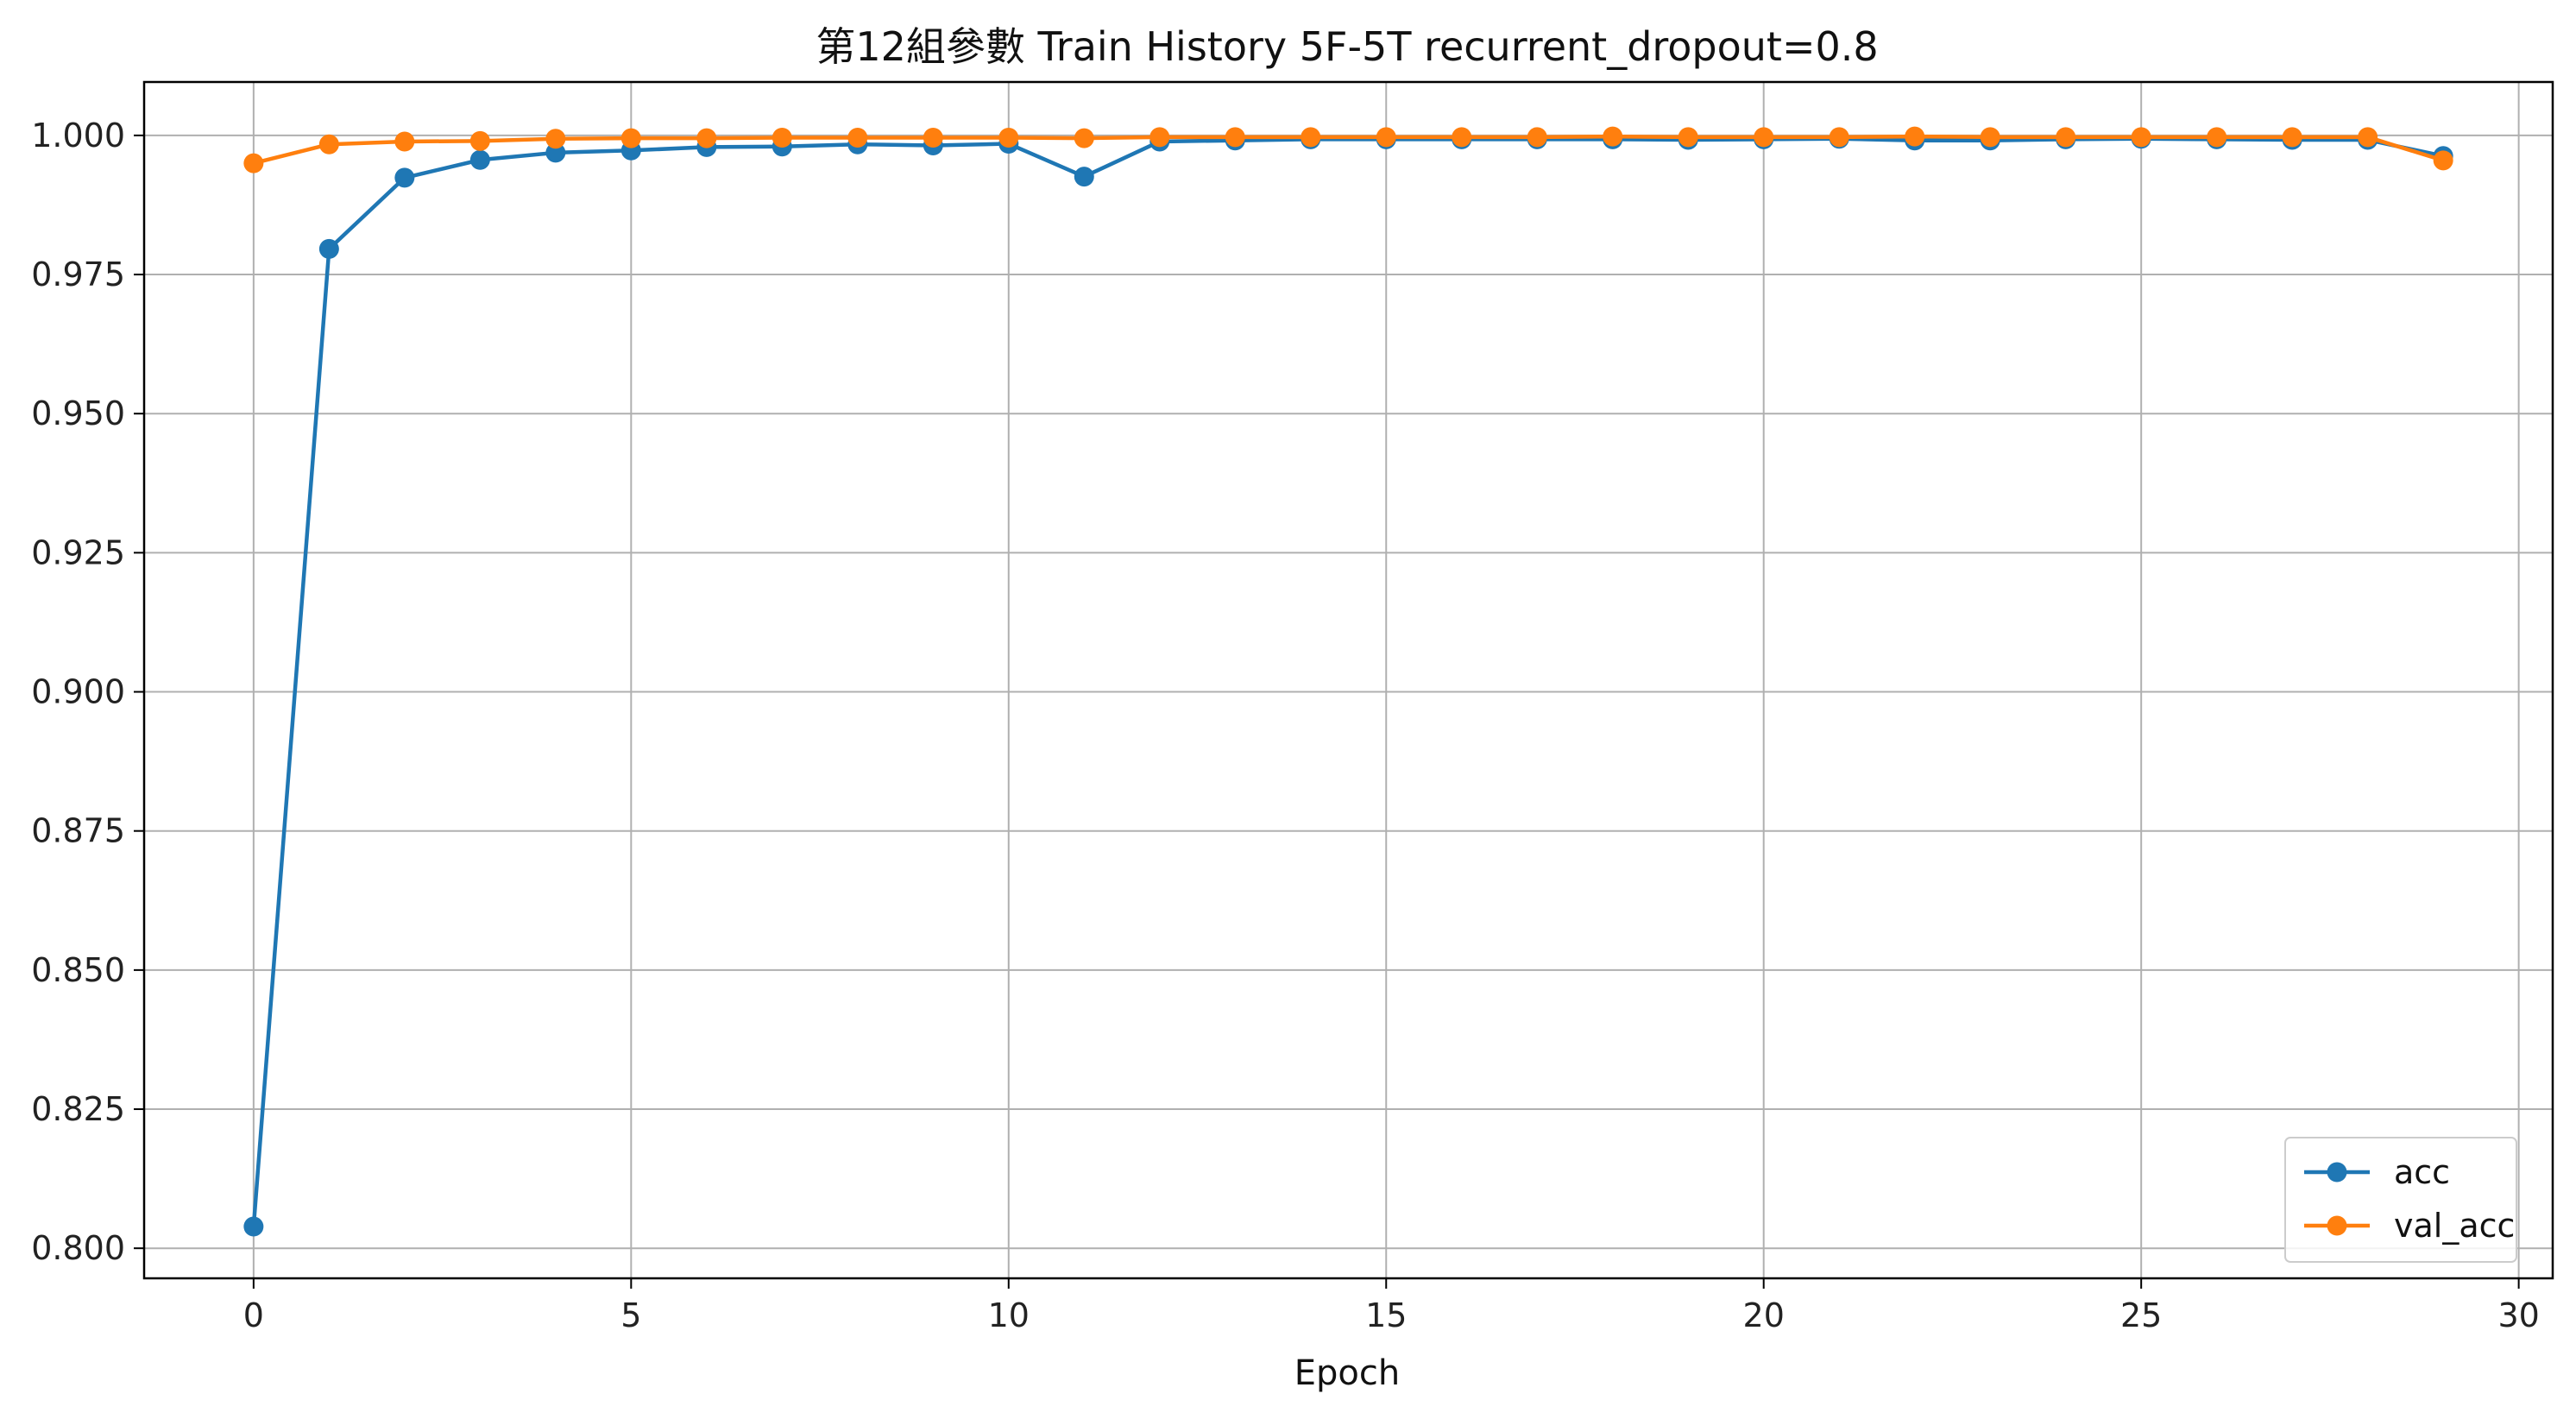 The height and width of the screenshot is (1419, 2576). I want to click on y-tick-label: 0.800, so click(78, 1248).